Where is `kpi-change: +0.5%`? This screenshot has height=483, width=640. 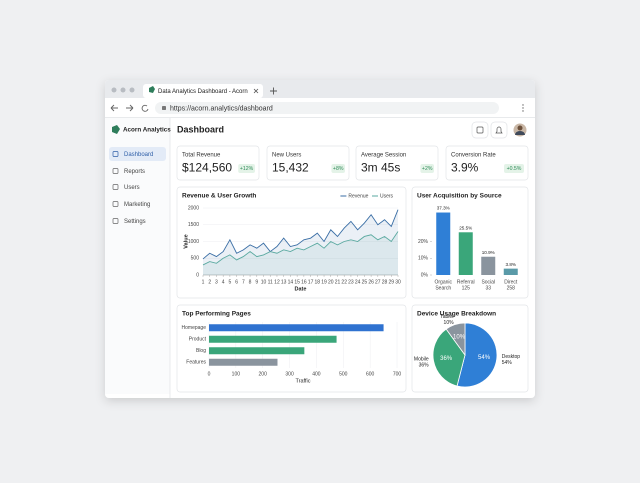
kpi-change: +0.5% is located at coordinates (514, 169).